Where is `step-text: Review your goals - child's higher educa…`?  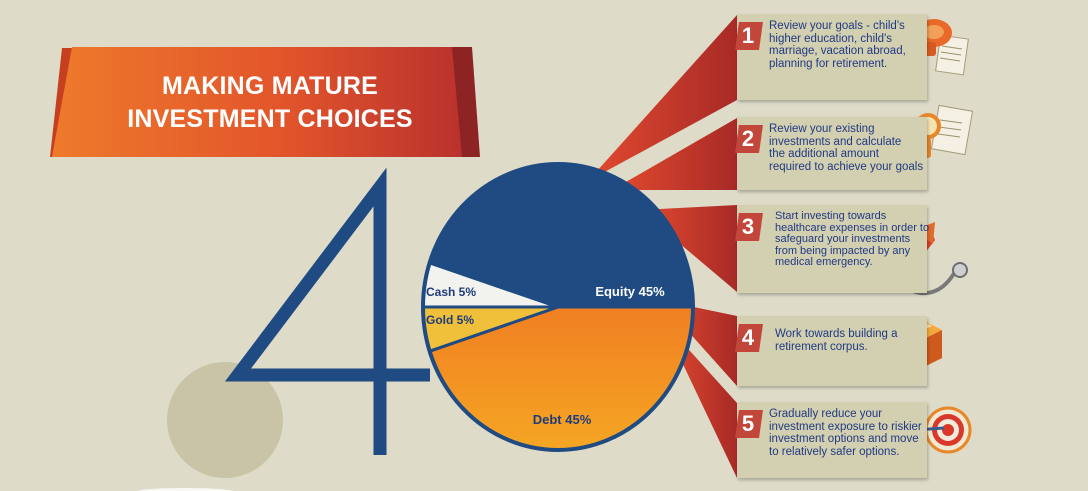
step-text: Review your goals - child's higher educa… is located at coordinates (849, 45).